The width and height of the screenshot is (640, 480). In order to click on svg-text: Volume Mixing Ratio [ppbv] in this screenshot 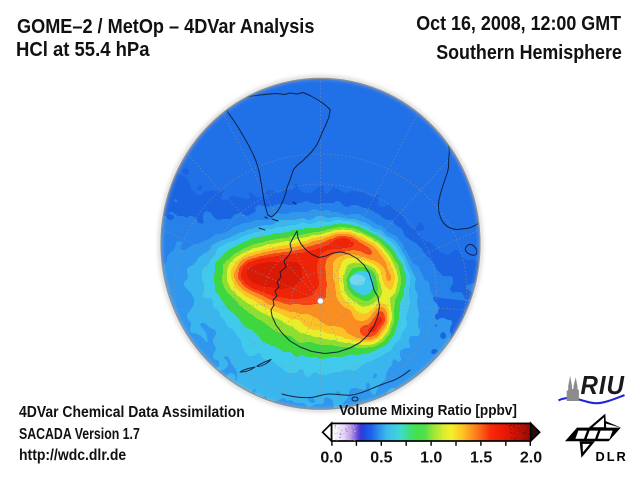, I will do `click(428, 410)`.